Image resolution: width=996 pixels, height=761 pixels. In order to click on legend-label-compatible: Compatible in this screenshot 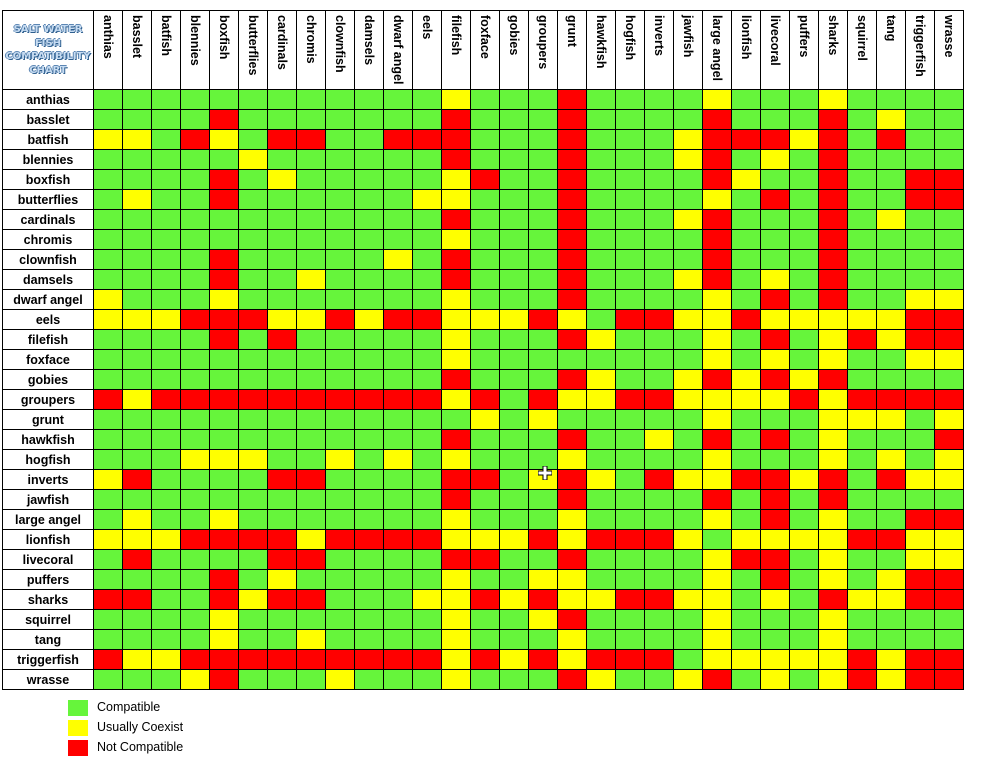, I will do `click(129, 707)`.